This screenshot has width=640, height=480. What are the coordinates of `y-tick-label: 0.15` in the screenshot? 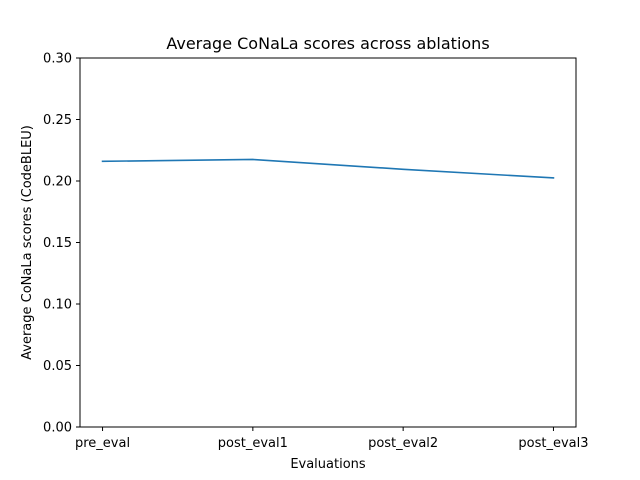 It's located at (57, 243).